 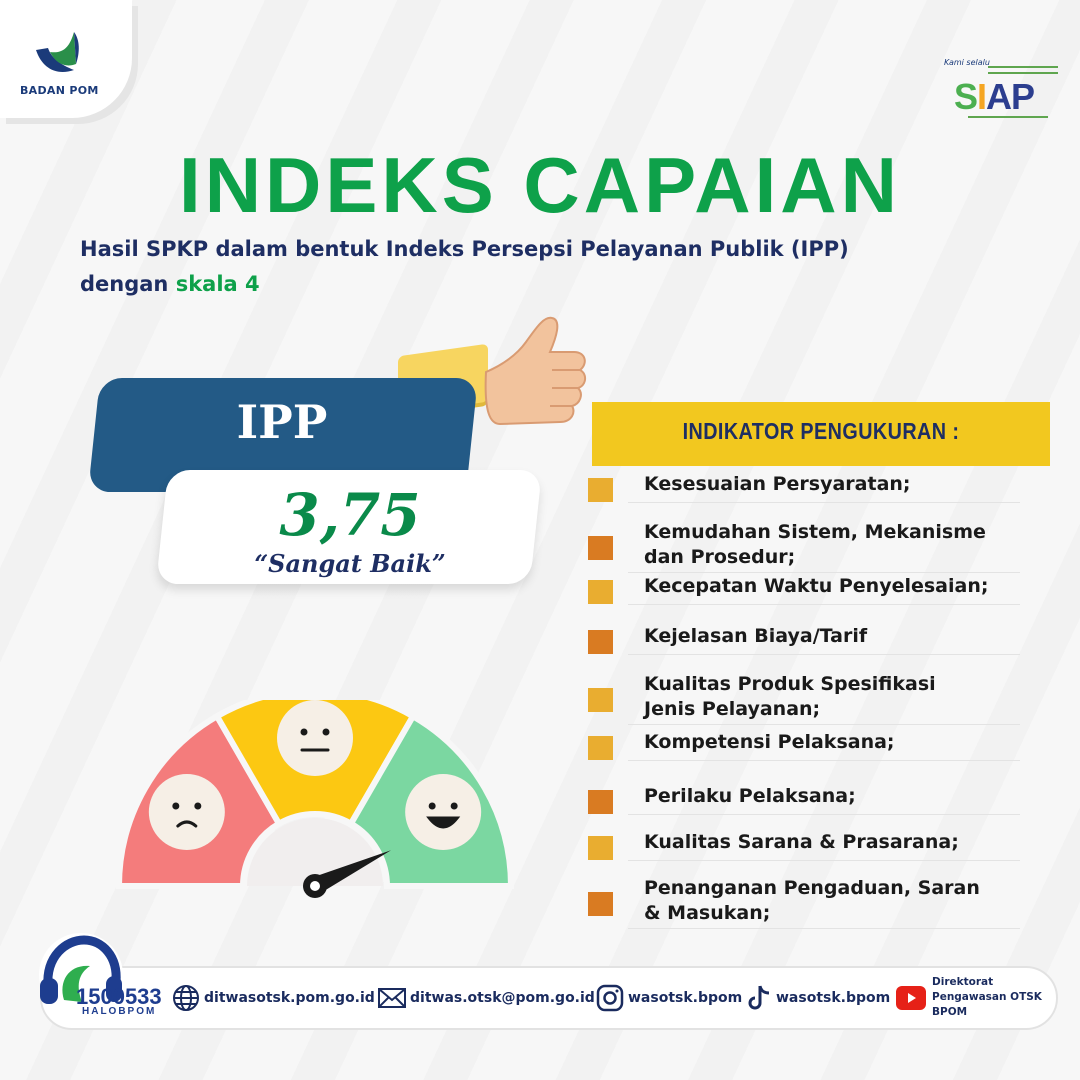 What do you see at coordinates (720, 557) in the screenshot?
I see `indicator-label-line-2: dan Prosedur;` at bounding box center [720, 557].